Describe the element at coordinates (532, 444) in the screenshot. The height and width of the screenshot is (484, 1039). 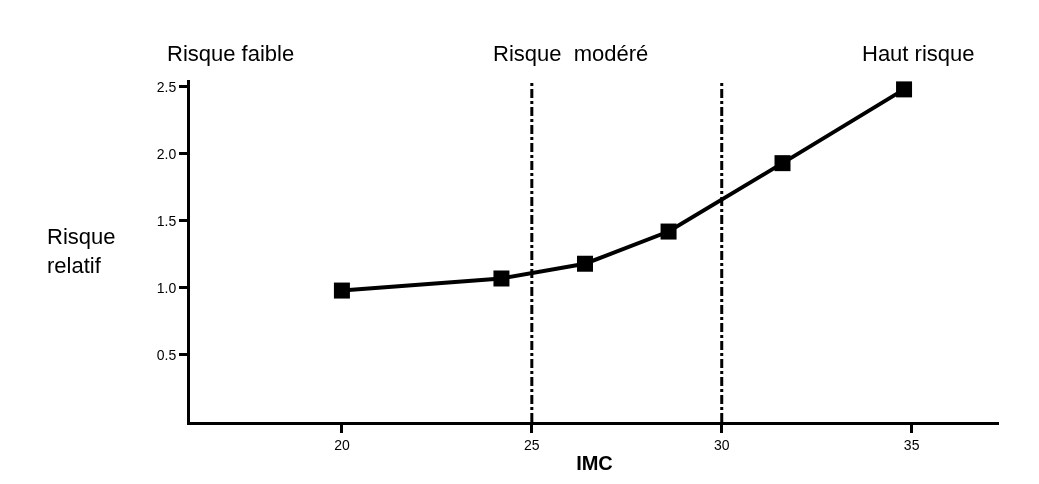
I see `x-tick-label: 25` at that location.